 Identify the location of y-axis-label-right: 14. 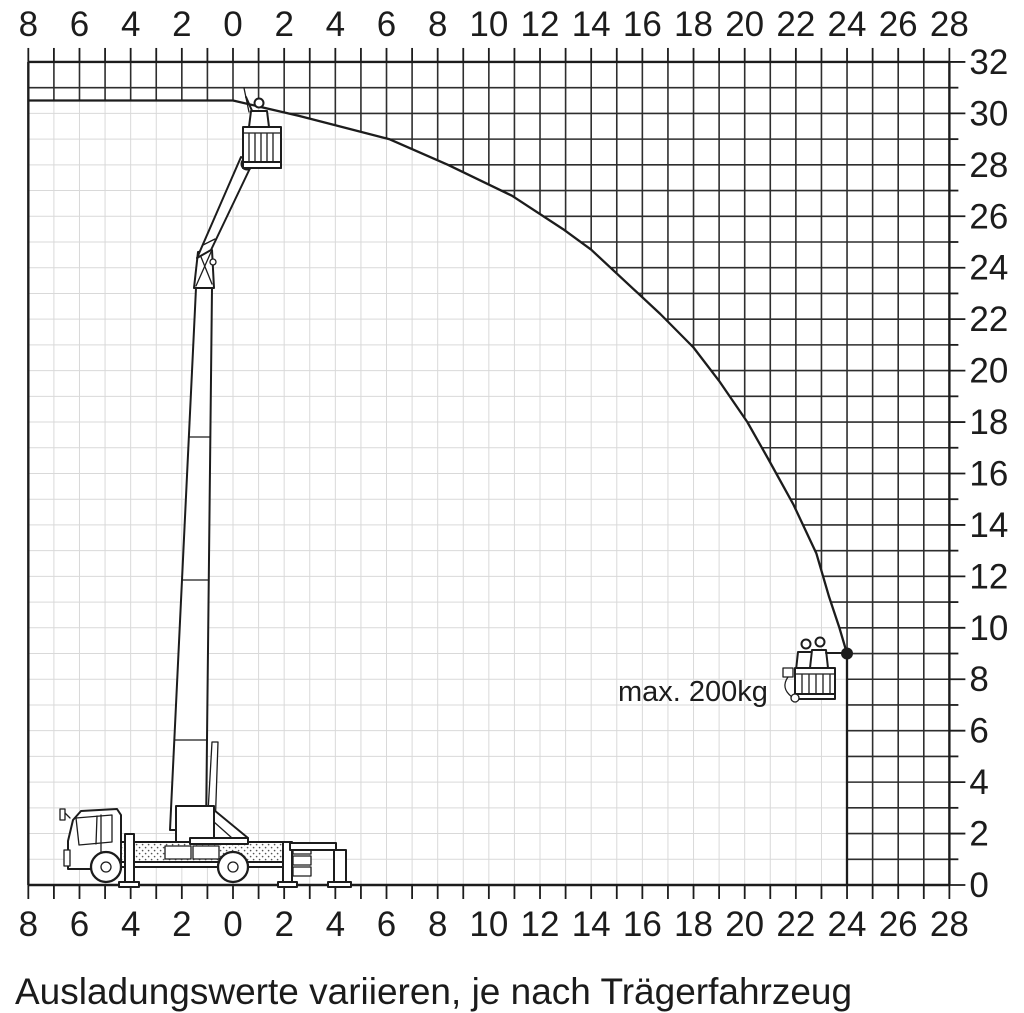
(988, 525).